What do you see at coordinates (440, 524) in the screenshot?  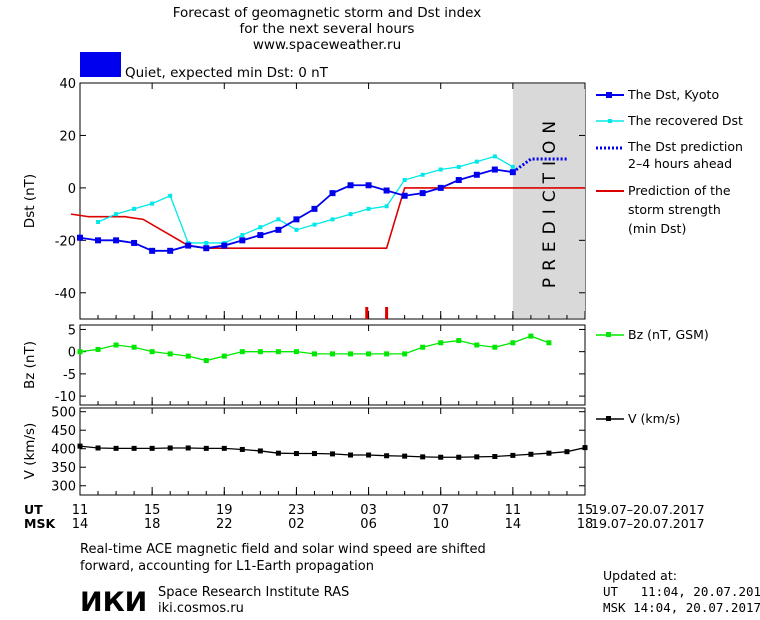 I see `msk-tick-label: 10` at bounding box center [440, 524].